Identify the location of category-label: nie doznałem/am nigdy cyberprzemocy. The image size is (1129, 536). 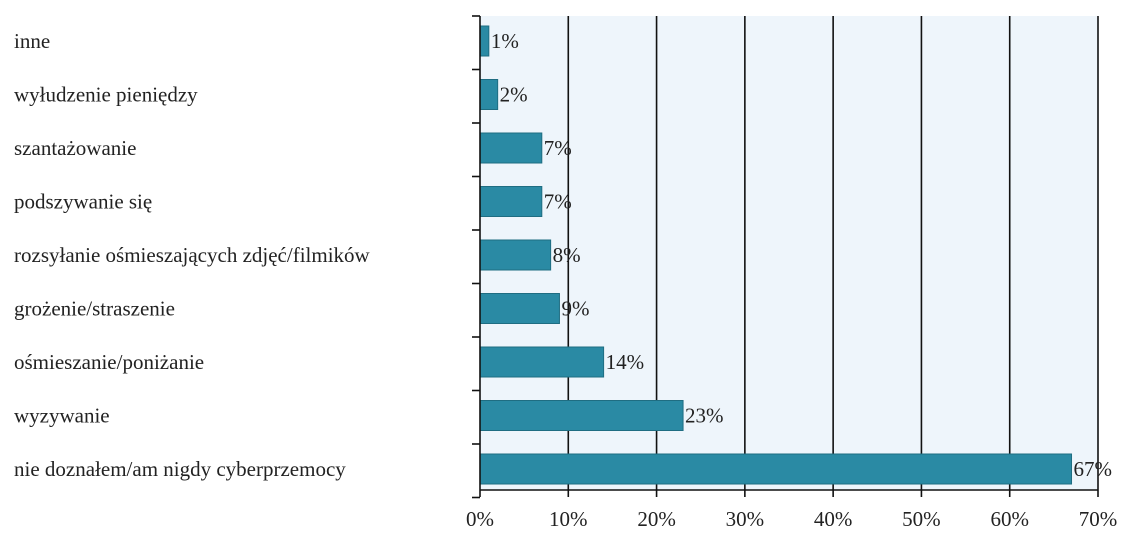
(180, 469).